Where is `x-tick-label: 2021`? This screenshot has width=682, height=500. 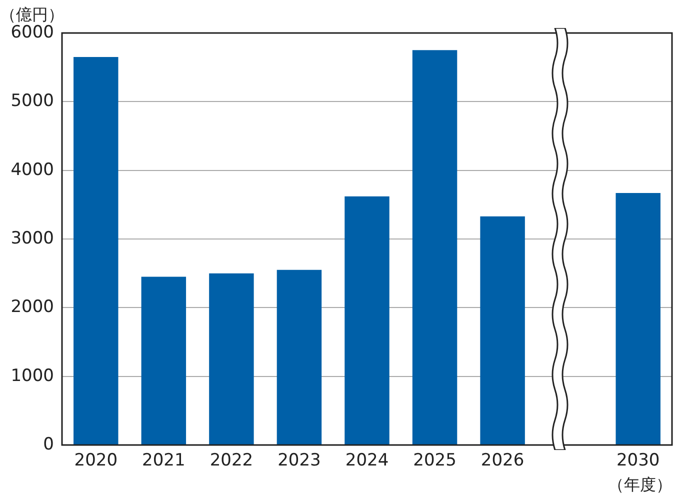 x-tick-label: 2021 is located at coordinates (164, 460).